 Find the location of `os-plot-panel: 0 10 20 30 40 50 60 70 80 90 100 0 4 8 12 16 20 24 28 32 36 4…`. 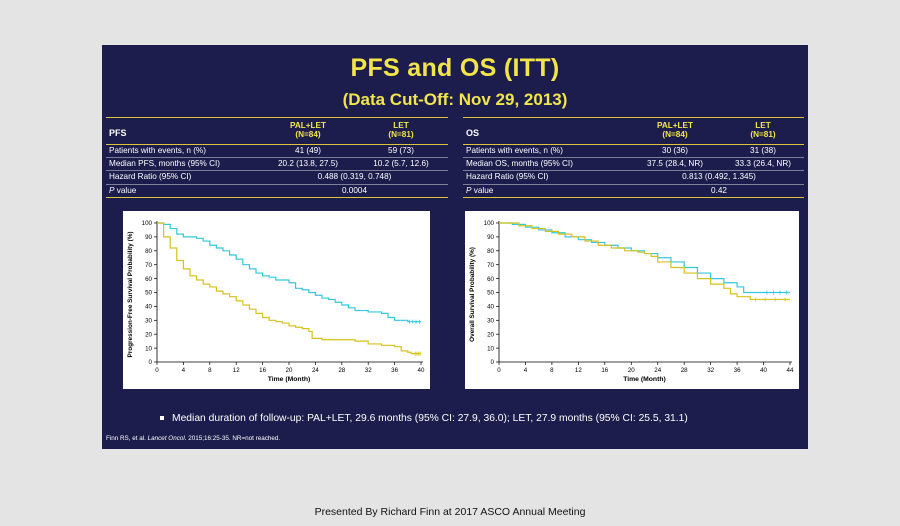

os-plot-panel: 0 10 20 30 40 50 60 70 80 90 100 0 4 8 12 16 20 24 28 32 36 4… is located at coordinates (632, 300).